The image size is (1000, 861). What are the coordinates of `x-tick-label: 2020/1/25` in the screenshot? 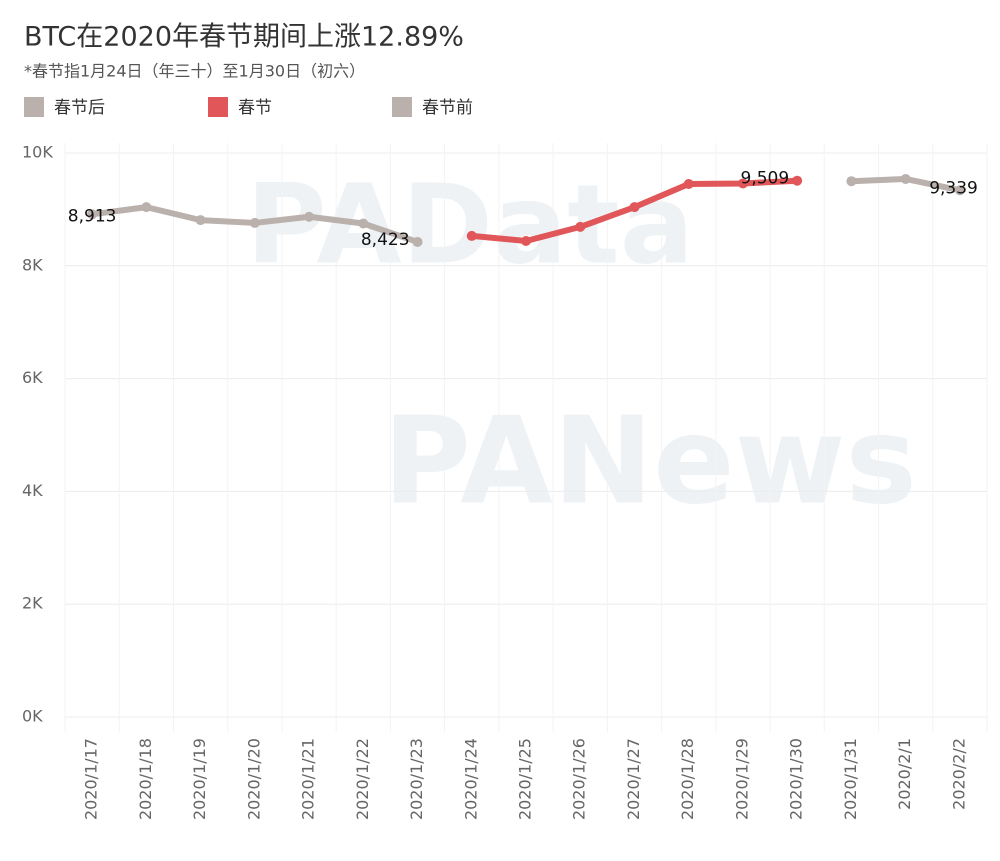 It's located at (525, 779).